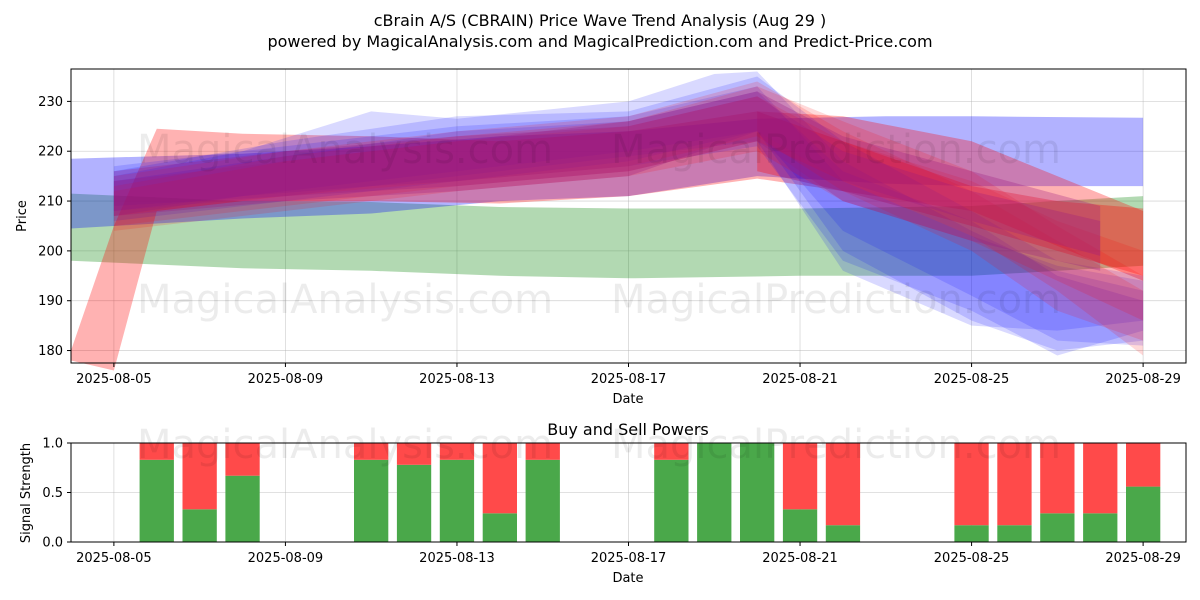 This screenshot has height=600, width=1200. What do you see at coordinates (972, 379) in the screenshot?
I see `price-x-tick-label: 2025-08-25` at bounding box center [972, 379].